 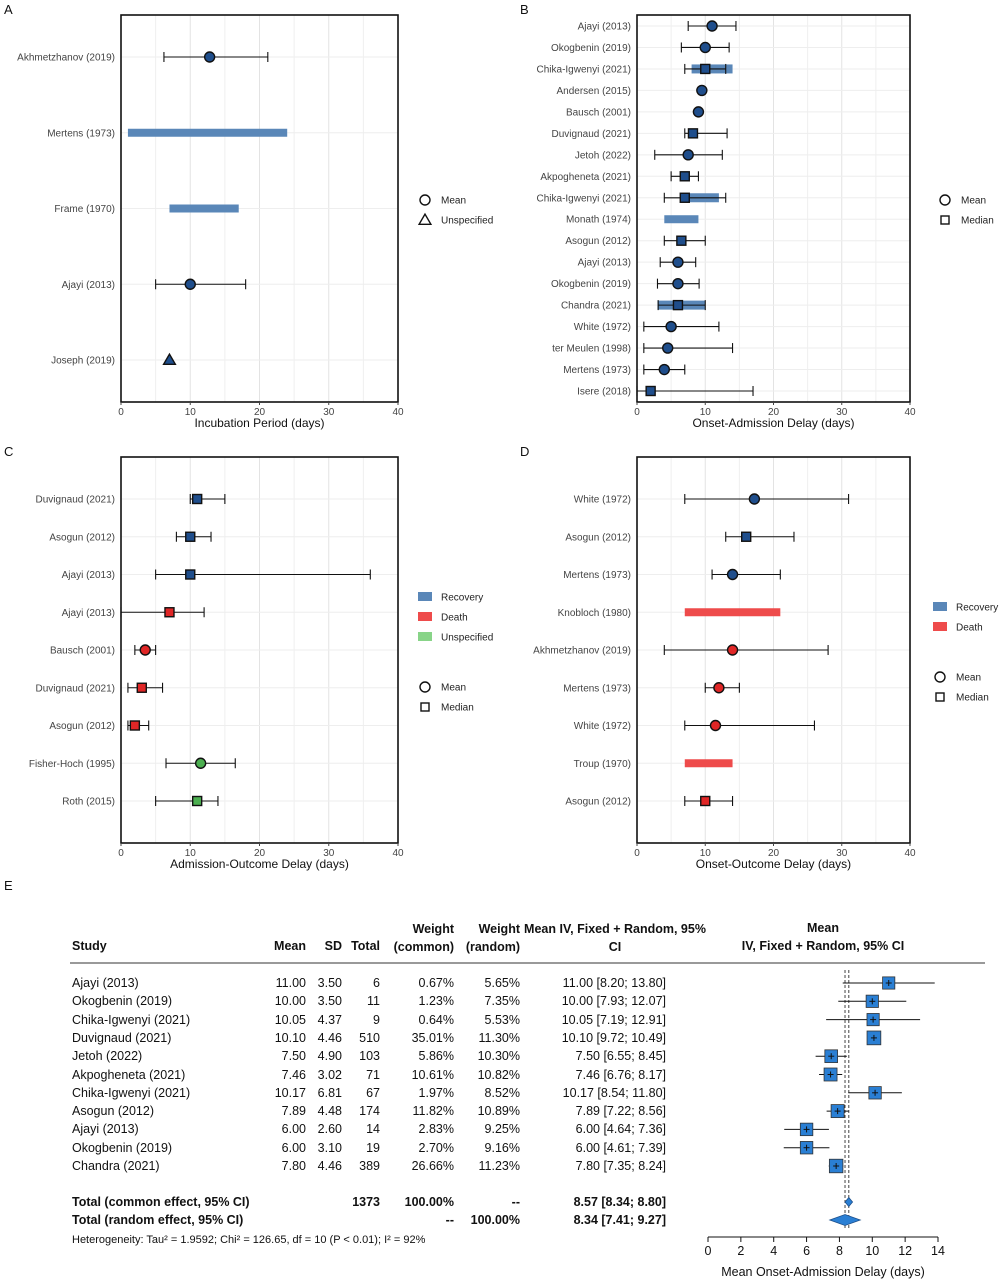 I want to click on cell-weight-common: 0.67%, so click(x=436, y=983).